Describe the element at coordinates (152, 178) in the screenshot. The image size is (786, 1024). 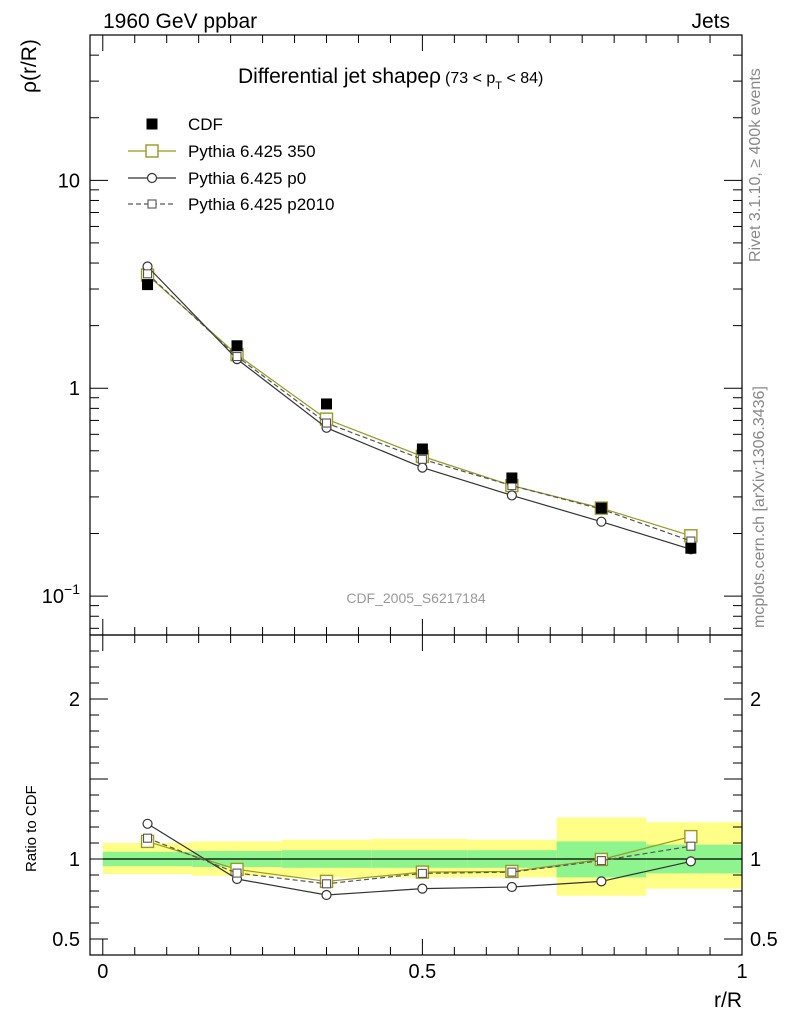
I see `legend-marker-pythia-6-425-p0` at that location.